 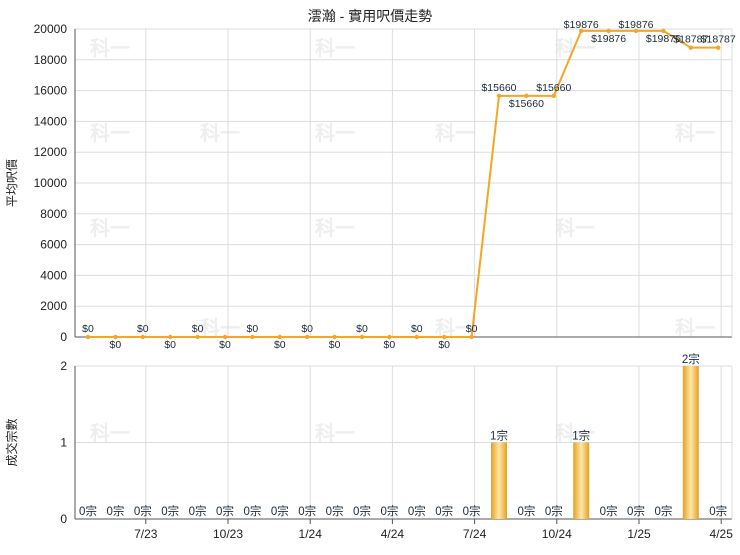 What do you see at coordinates (608, 39) in the screenshot?
I see `price-data-label: $19876` at bounding box center [608, 39].